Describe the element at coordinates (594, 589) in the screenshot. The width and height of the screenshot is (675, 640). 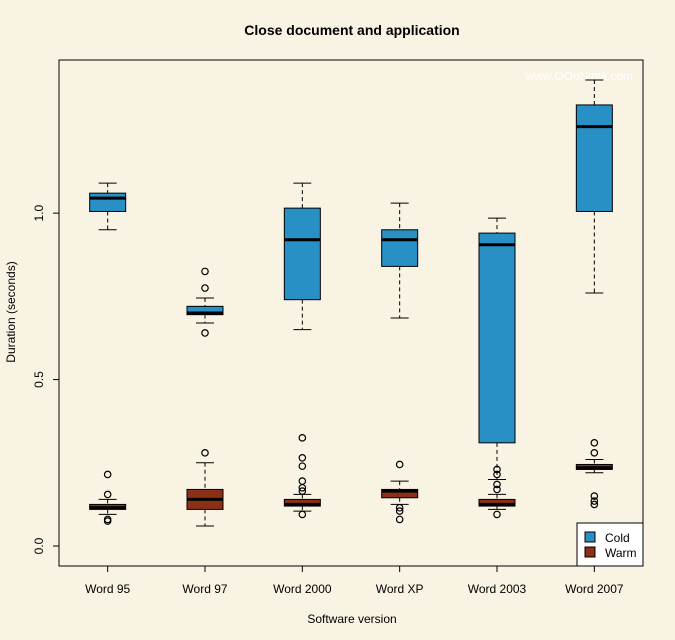
I see `x-tick-label: Word 2007` at that location.